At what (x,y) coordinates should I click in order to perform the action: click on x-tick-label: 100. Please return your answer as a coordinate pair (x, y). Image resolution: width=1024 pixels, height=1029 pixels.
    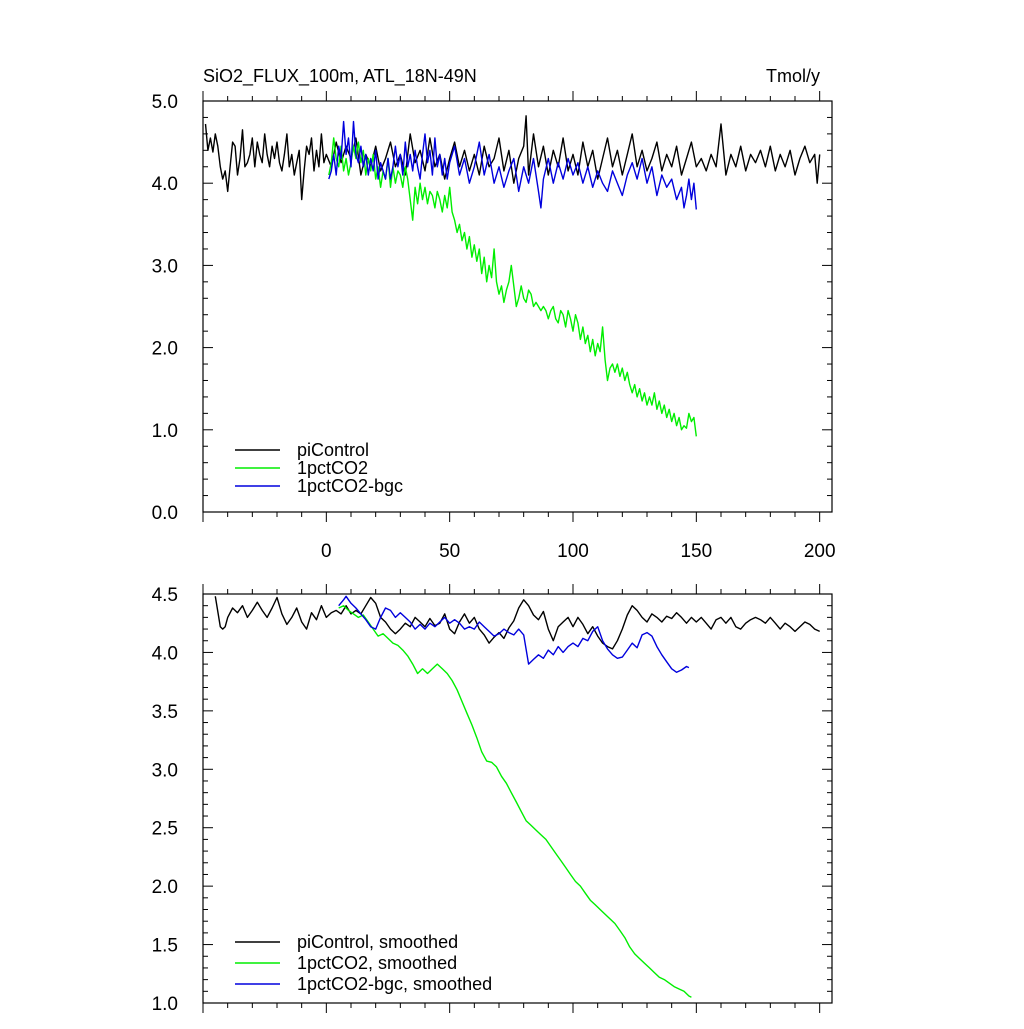
    Looking at the image, I should click on (573, 551).